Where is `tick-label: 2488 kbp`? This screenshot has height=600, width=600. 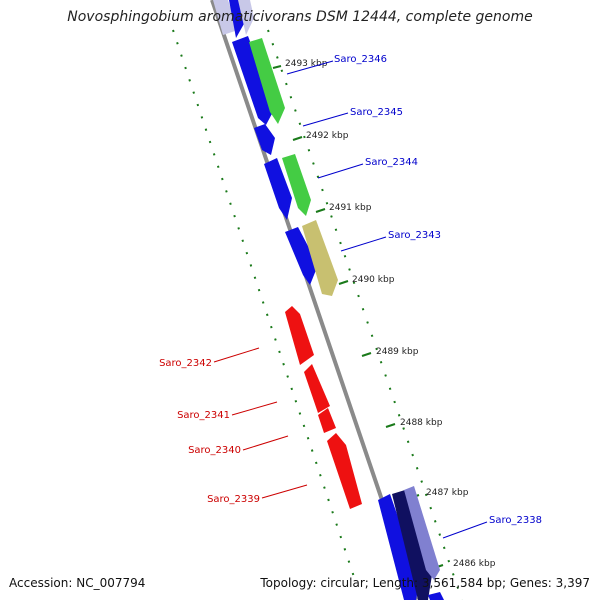
tick-label: 2488 kbp is located at coordinates (421, 423).